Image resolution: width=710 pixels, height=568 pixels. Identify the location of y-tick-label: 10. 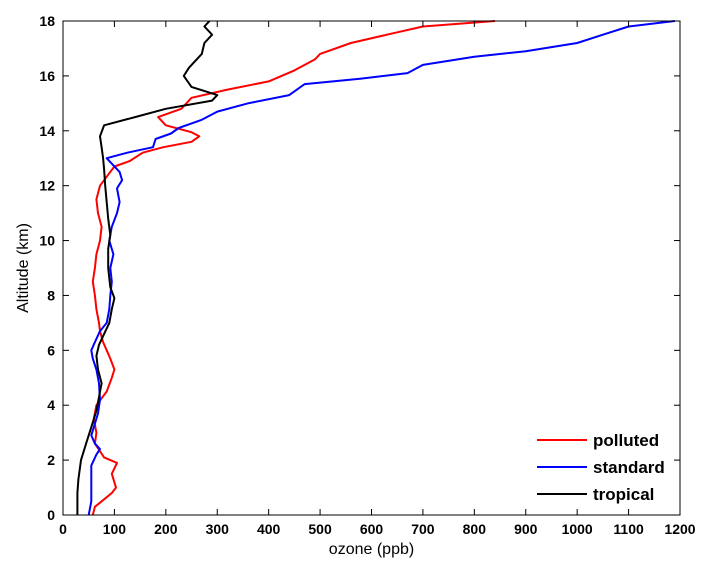
(47, 241).